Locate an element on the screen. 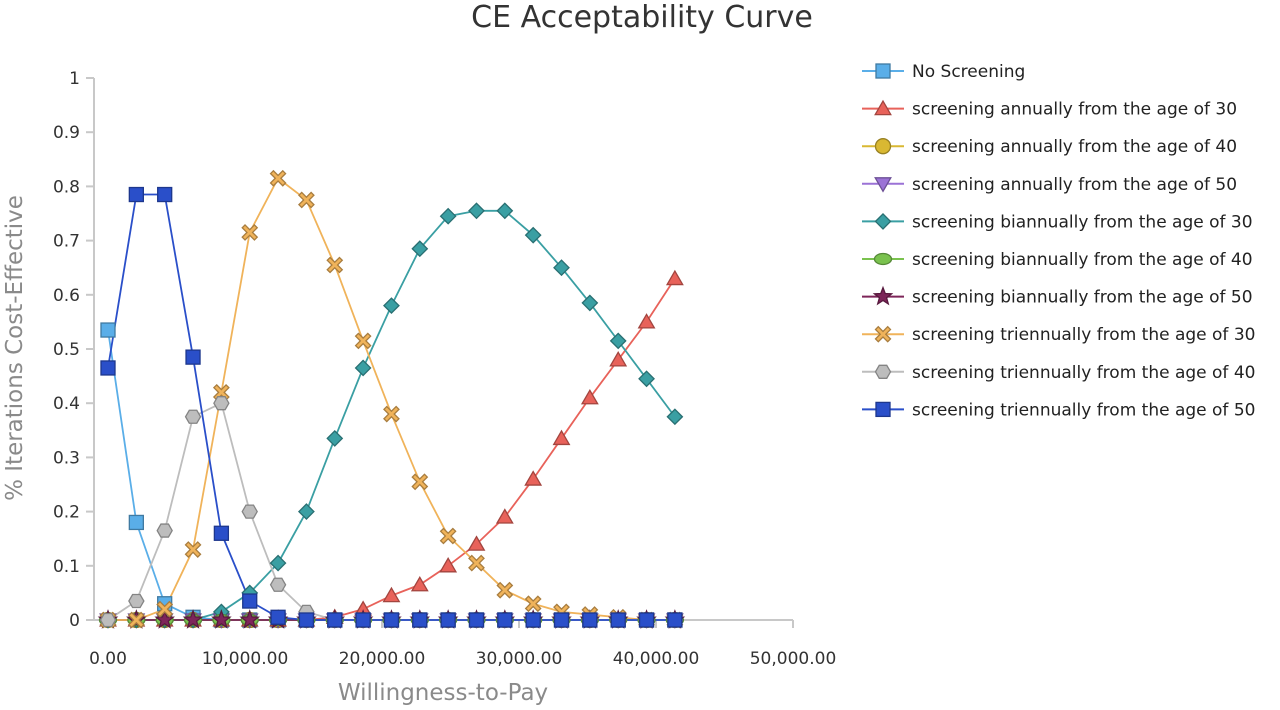  x-tick-label: 0.00 is located at coordinates (108, 659).